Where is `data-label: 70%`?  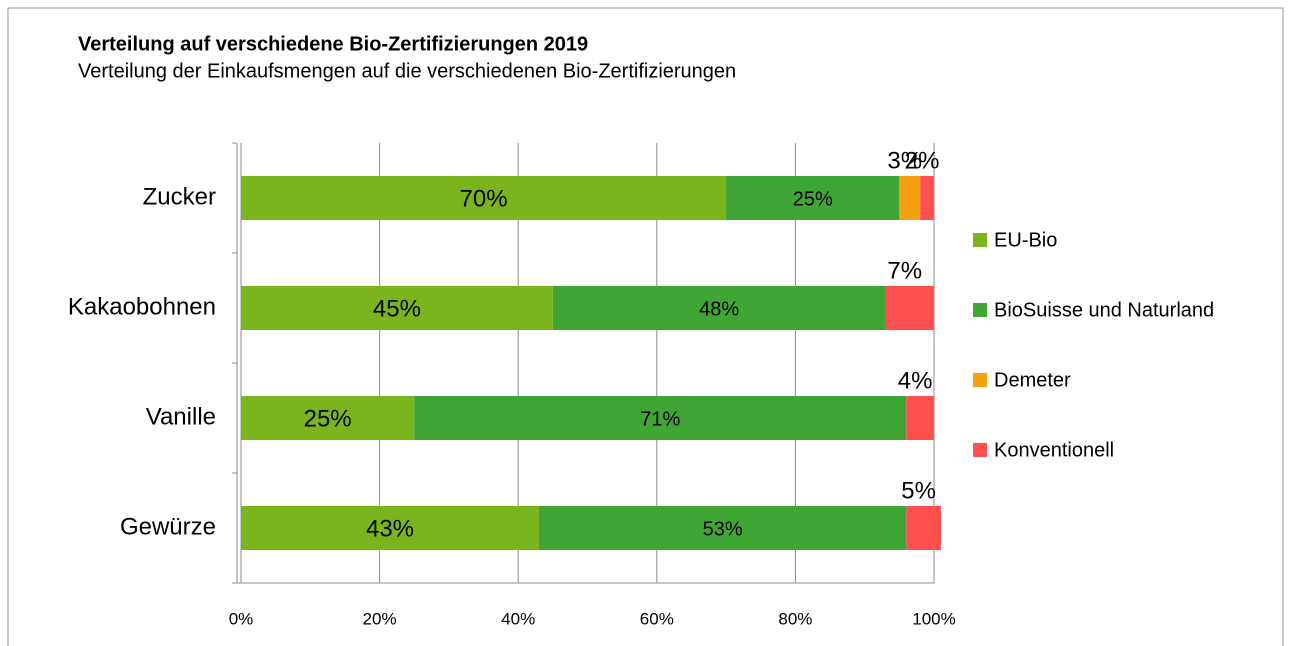
data-label: 70% is located at coordinates (484, 198).